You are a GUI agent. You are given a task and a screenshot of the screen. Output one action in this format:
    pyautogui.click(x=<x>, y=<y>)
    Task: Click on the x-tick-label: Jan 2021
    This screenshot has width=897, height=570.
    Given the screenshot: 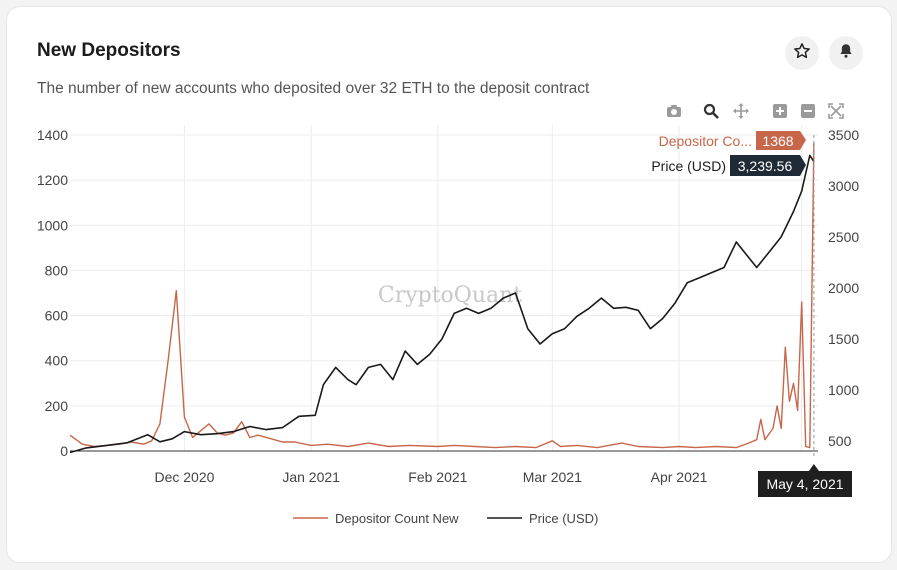 What is the action you would take?
    pyautogui.click(x=311, y=477)
    